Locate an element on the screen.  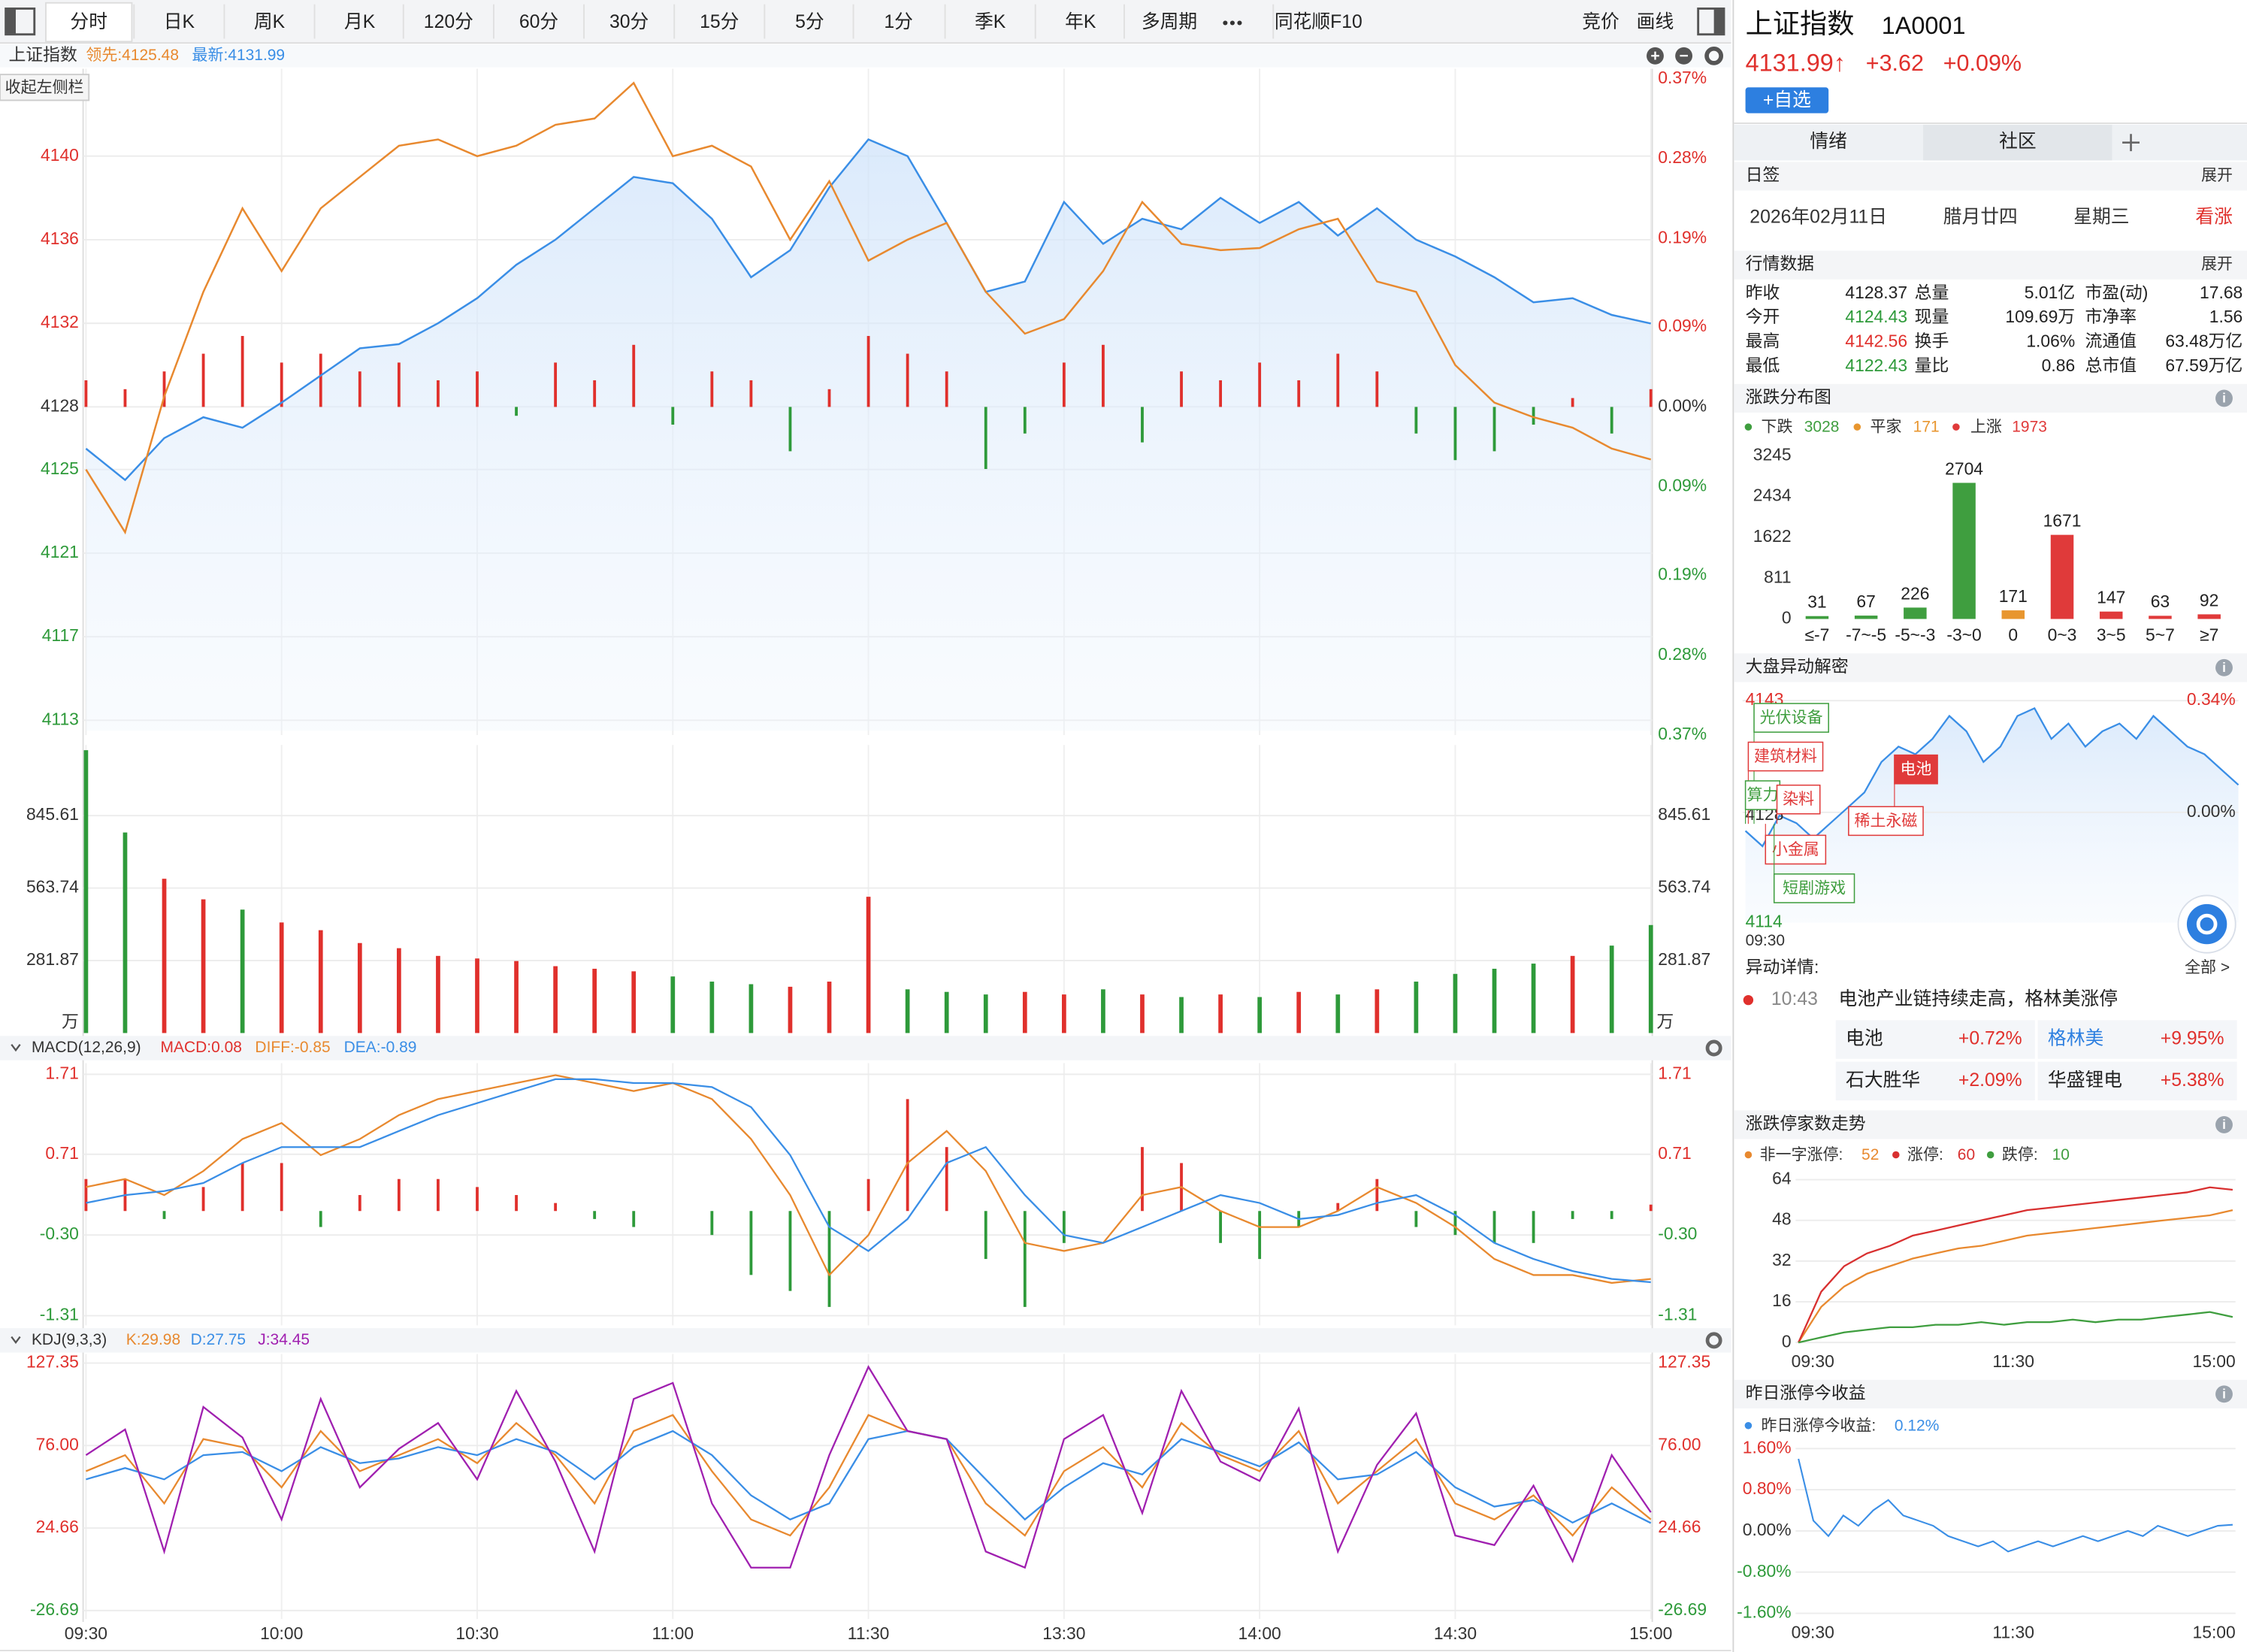
add-tab-icon is located at coordinates (2131, 143).